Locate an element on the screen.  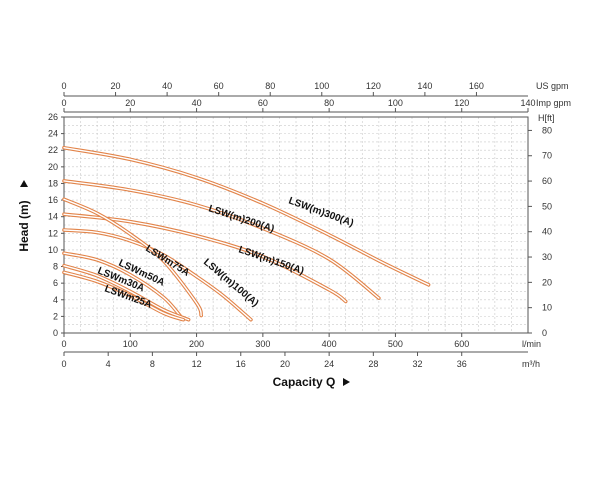
x-usgpm-tick-label: 160 is located at coordinates (476, 86).